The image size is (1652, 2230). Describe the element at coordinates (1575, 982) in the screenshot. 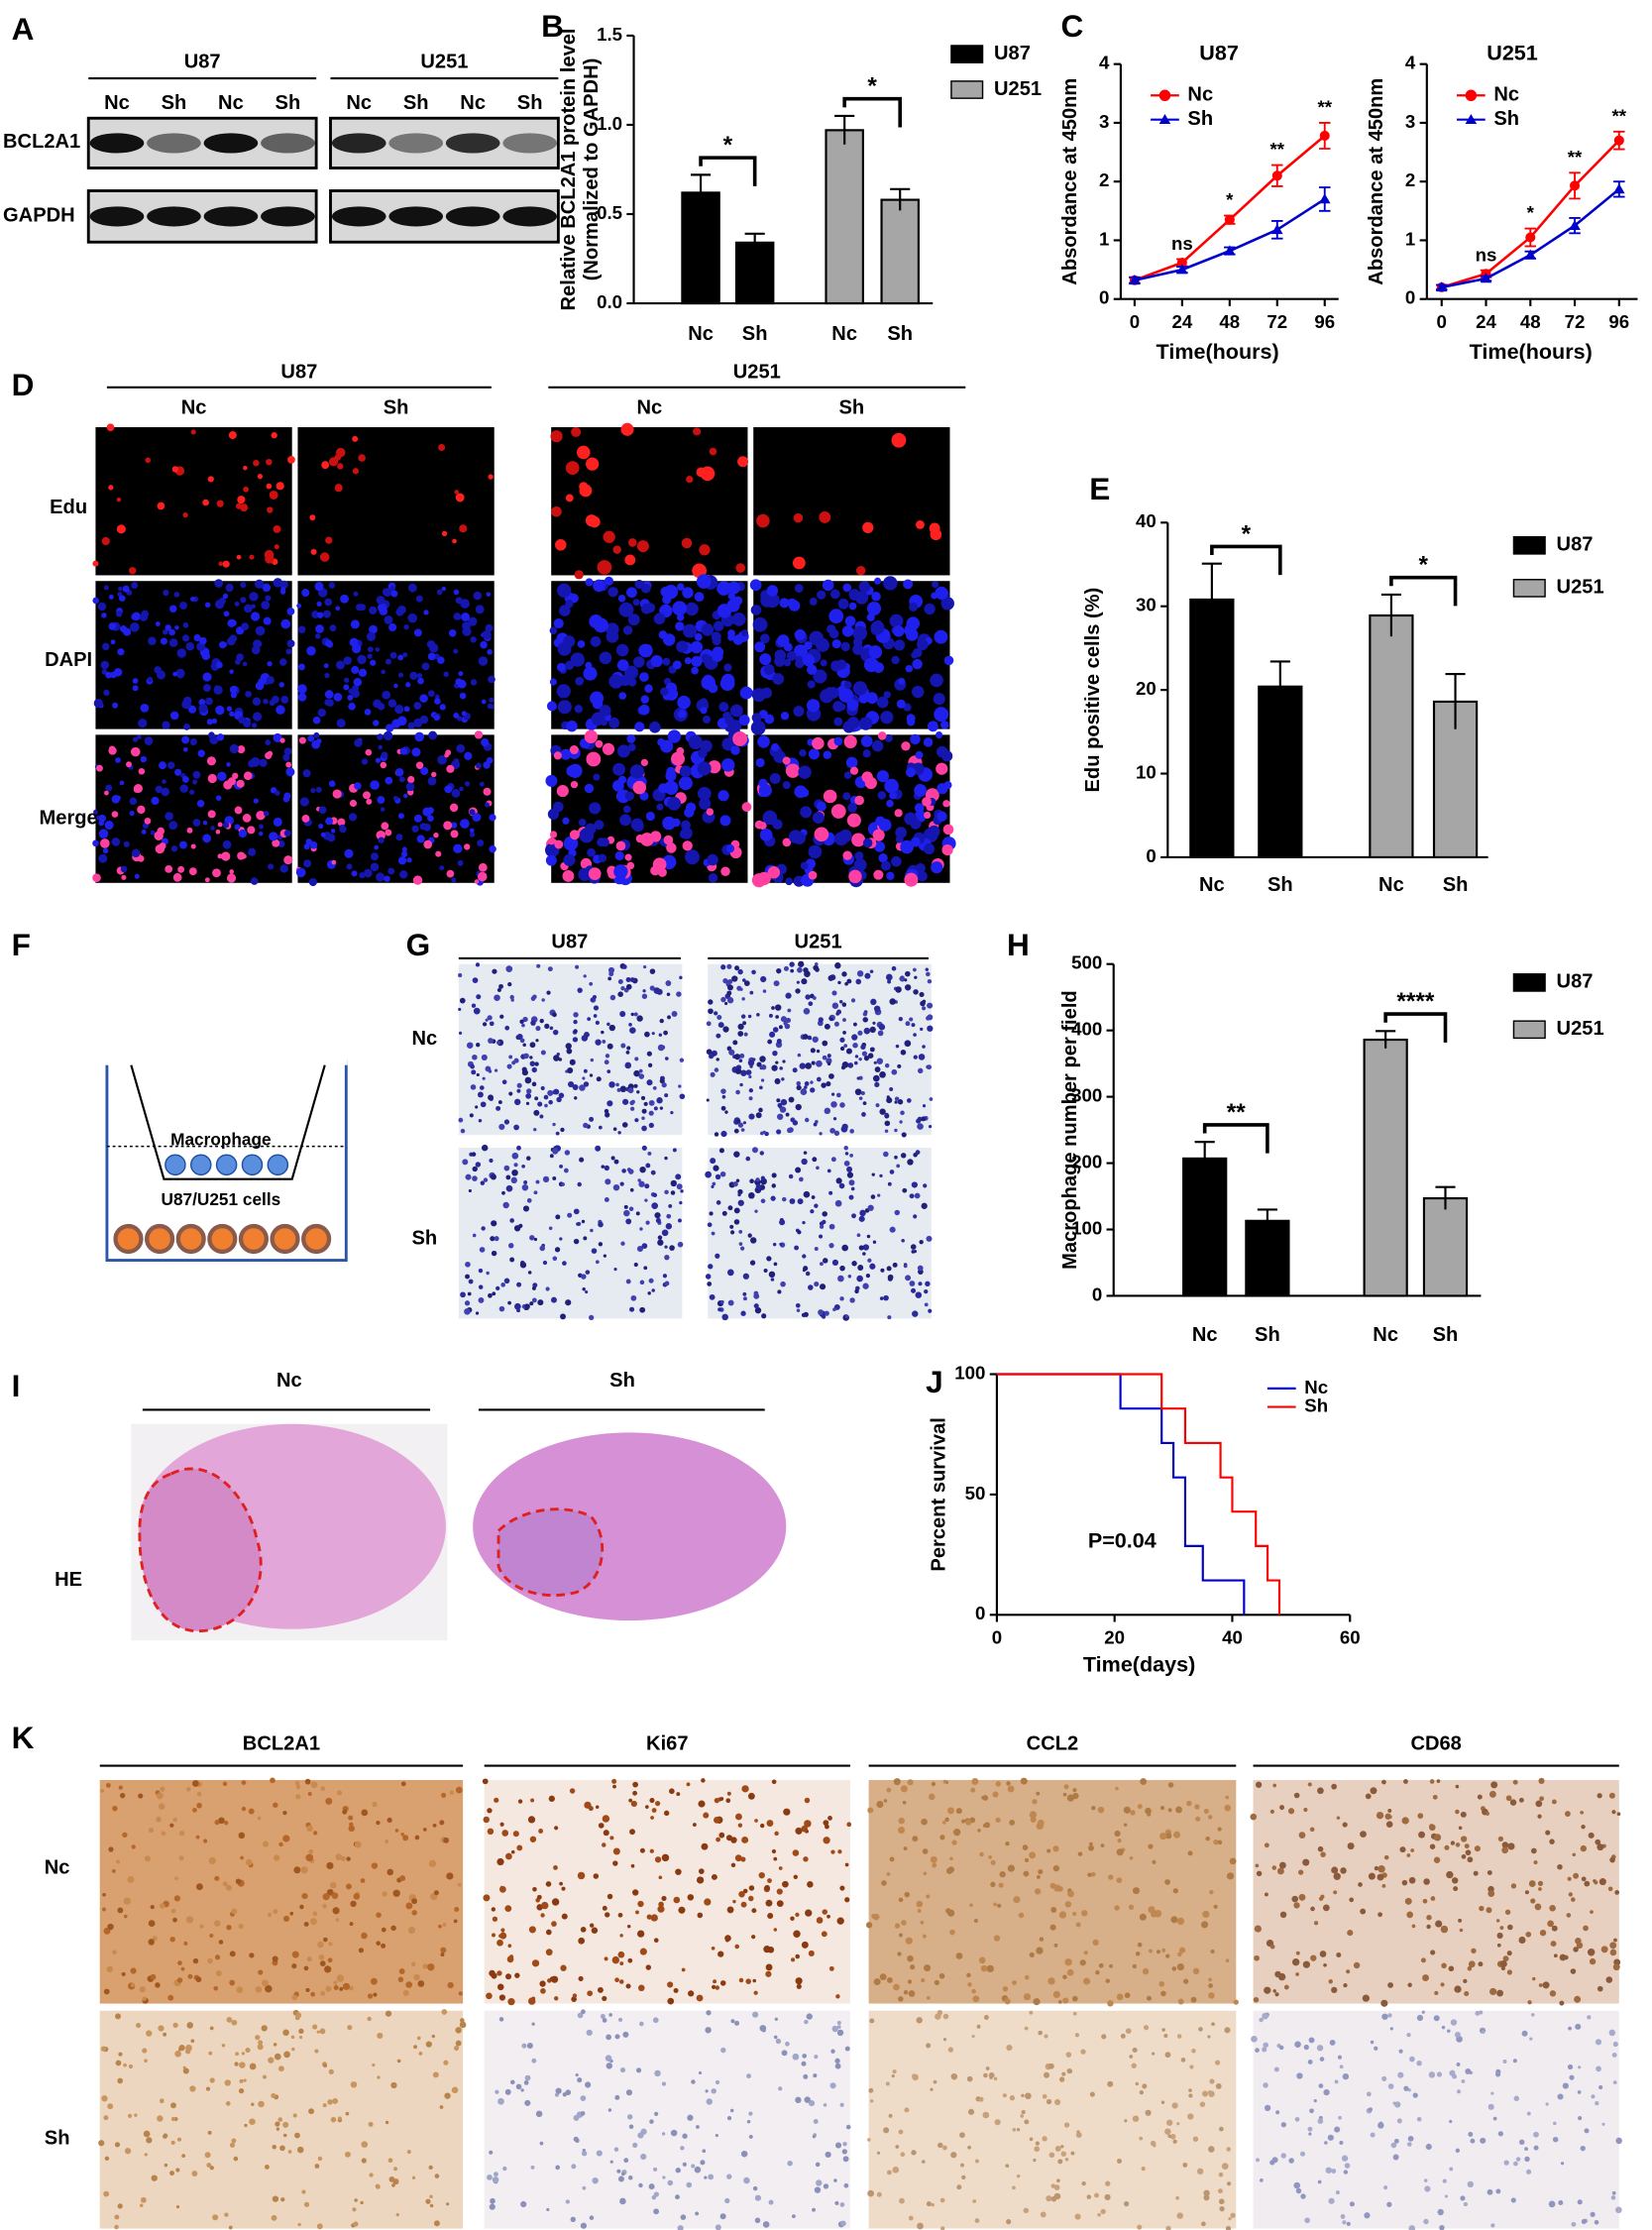

I see `legend-label: U87` at that location.